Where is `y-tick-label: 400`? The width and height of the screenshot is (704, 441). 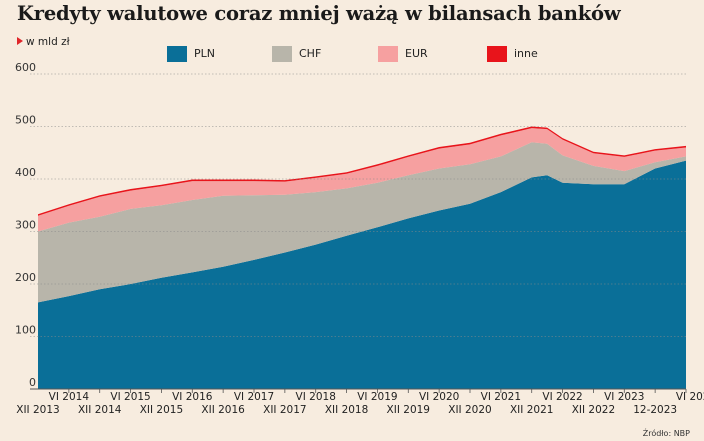
y-tick-label: 400 is located at coordinates (25, 172).